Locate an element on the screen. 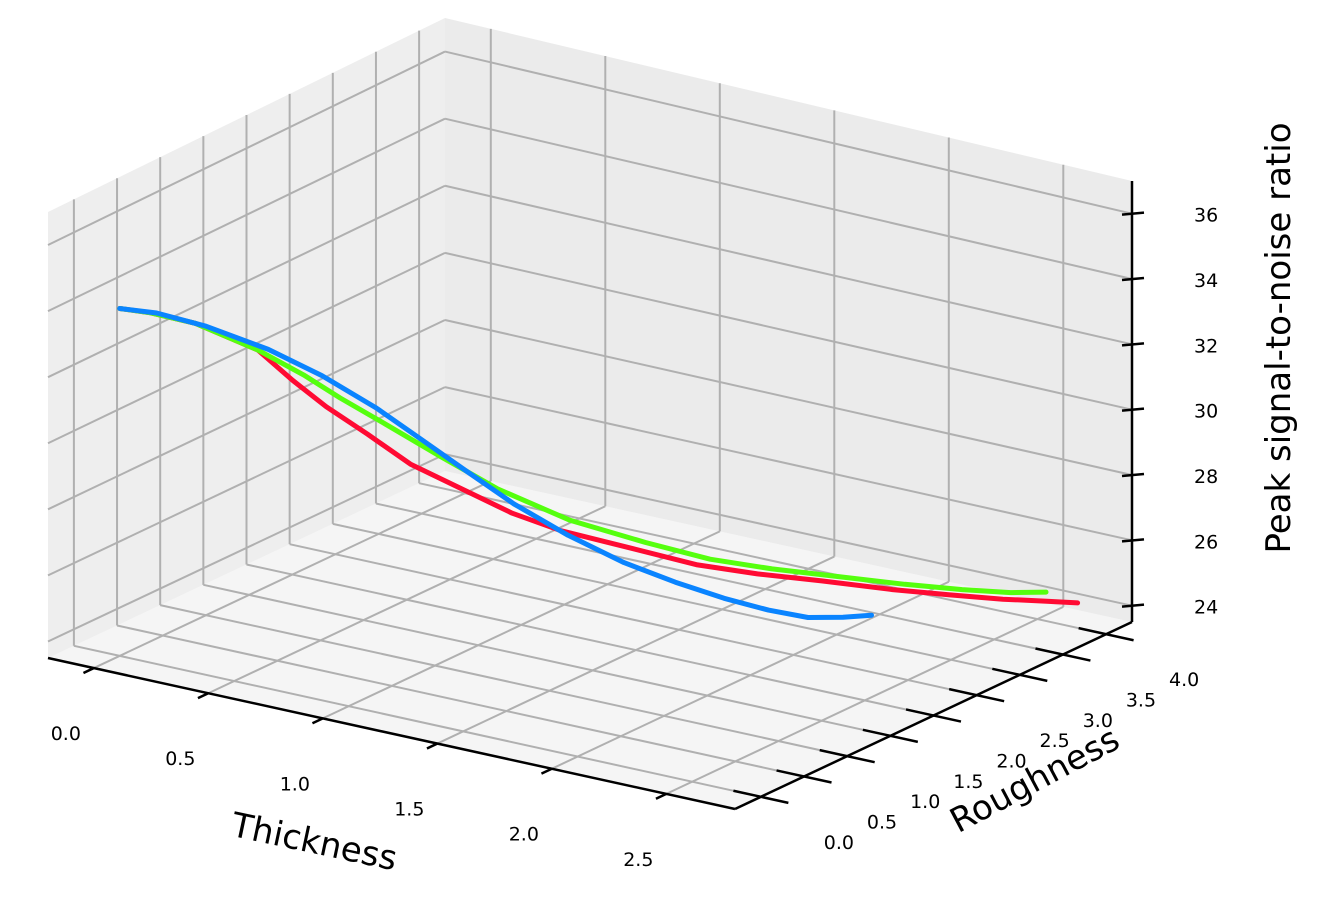 Image resolution: width=1326 pixels, height=902 pixels. x-axis-title: Thickness is located at coordinates (314, 842).